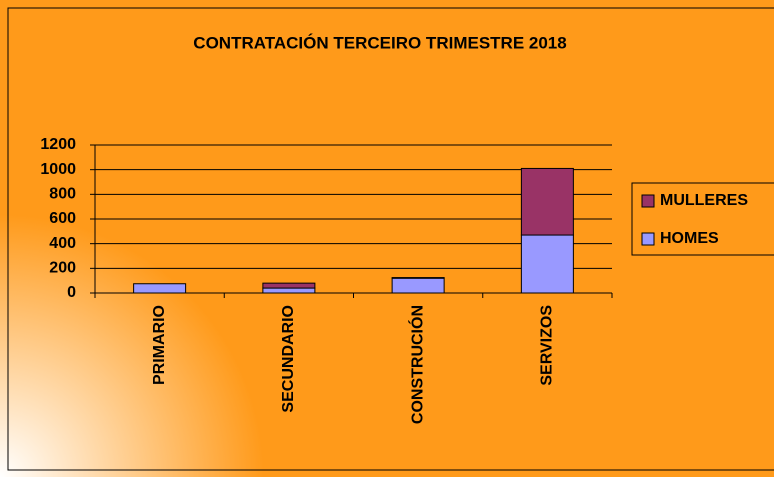 The width and height of the screenshot is (774, 477). I want to click on chart-title: CONTRATACIÓN TERCEIRO TRIMESTRE 2018, so click(379, 42).